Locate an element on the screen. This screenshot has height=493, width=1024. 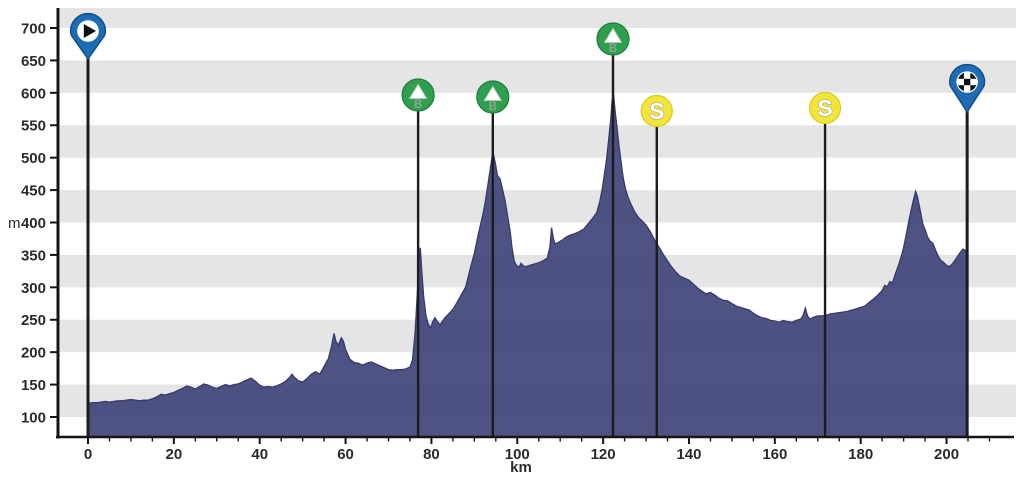
x-tick-label: 100 is located at coordinates (517, 454).